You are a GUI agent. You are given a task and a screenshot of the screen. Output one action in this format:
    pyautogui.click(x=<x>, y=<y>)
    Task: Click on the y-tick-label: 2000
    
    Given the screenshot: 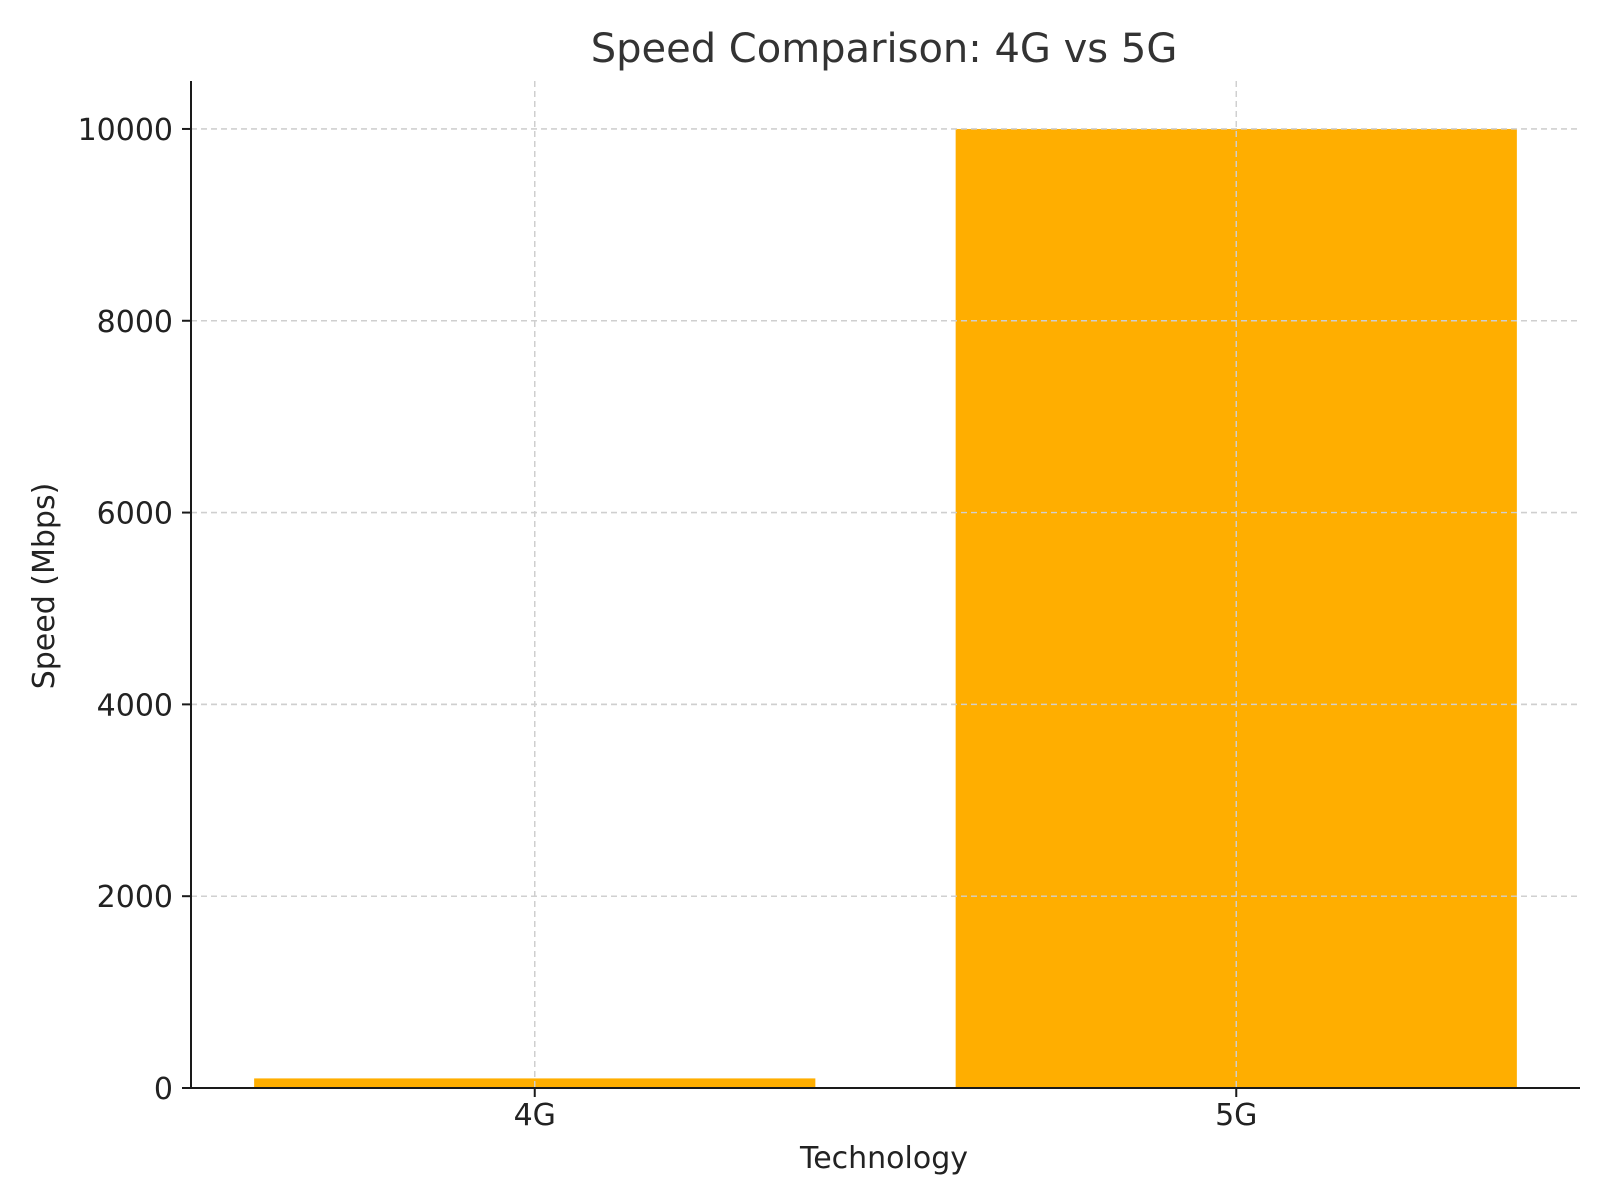 What is the action you would take?
    pyautogui.click(x=135, y=897)
    